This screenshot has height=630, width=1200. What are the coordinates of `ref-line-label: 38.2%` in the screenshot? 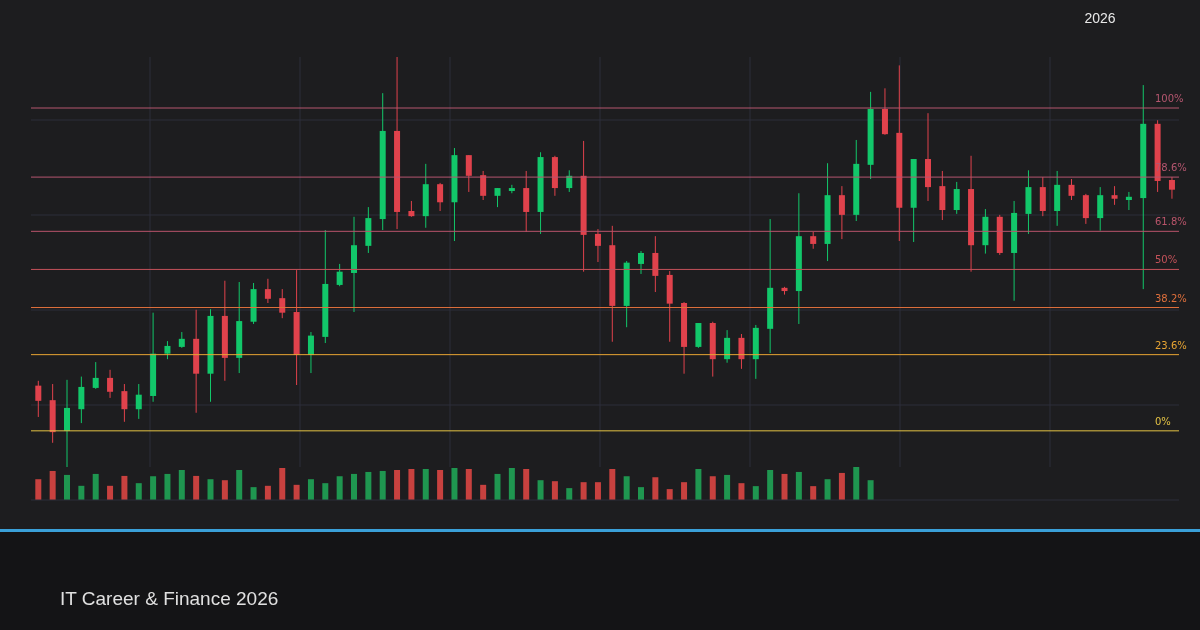 It's located at (1171, 298).